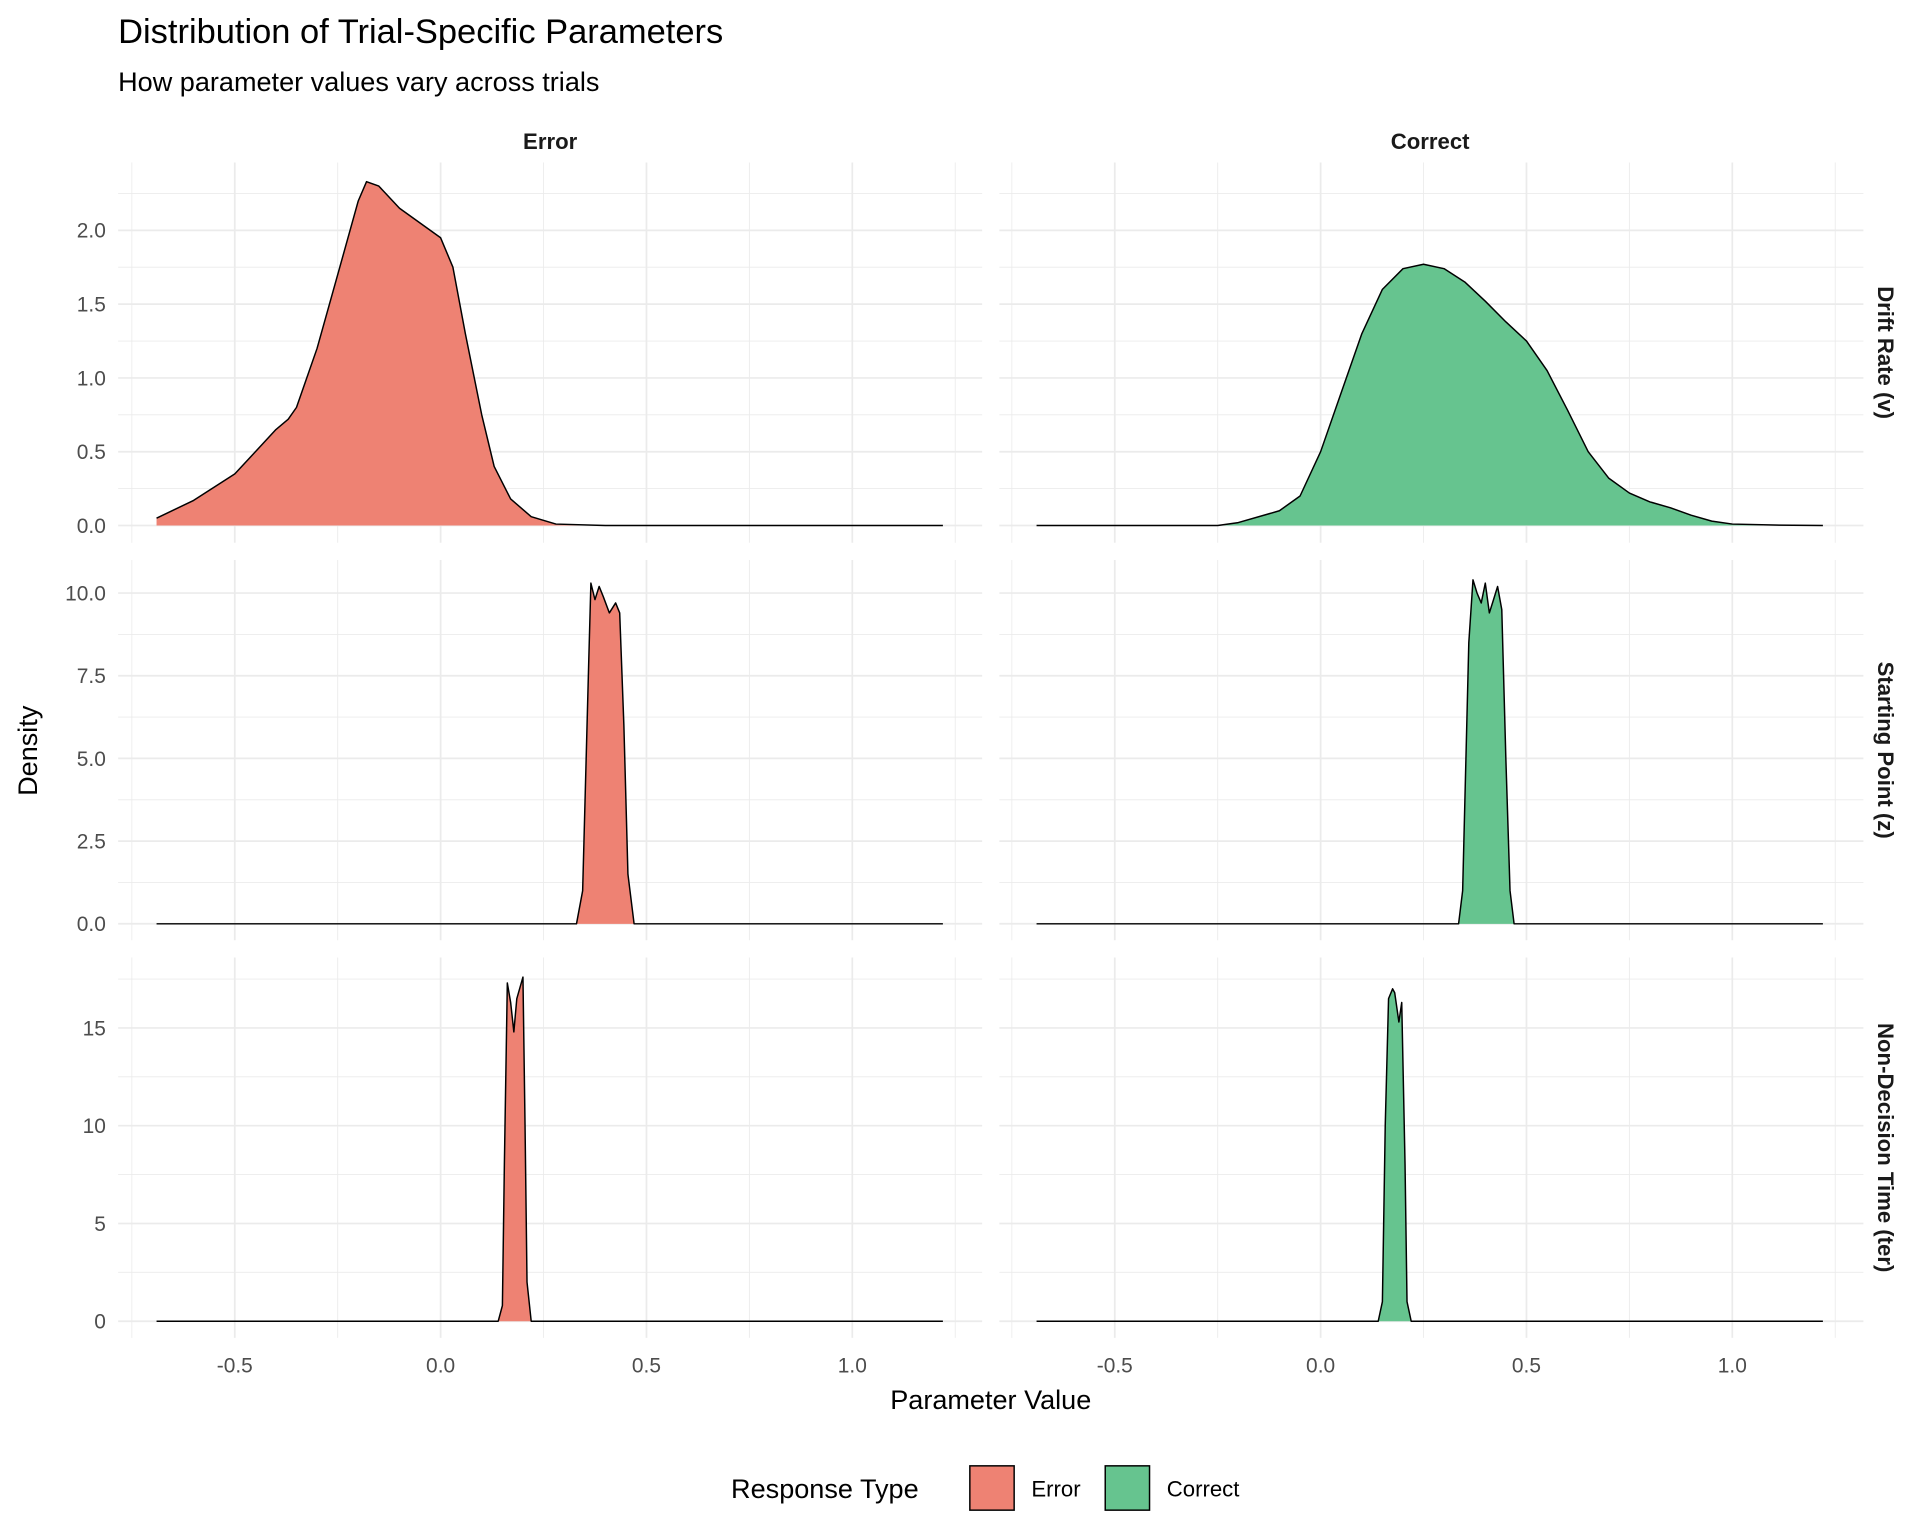 The image size is (1920, 1536). What do you see at coordinates (990, 1399) in the screenshot?
I see `x-axis-title: Parameter Value` at bounding box center [990, 1399].